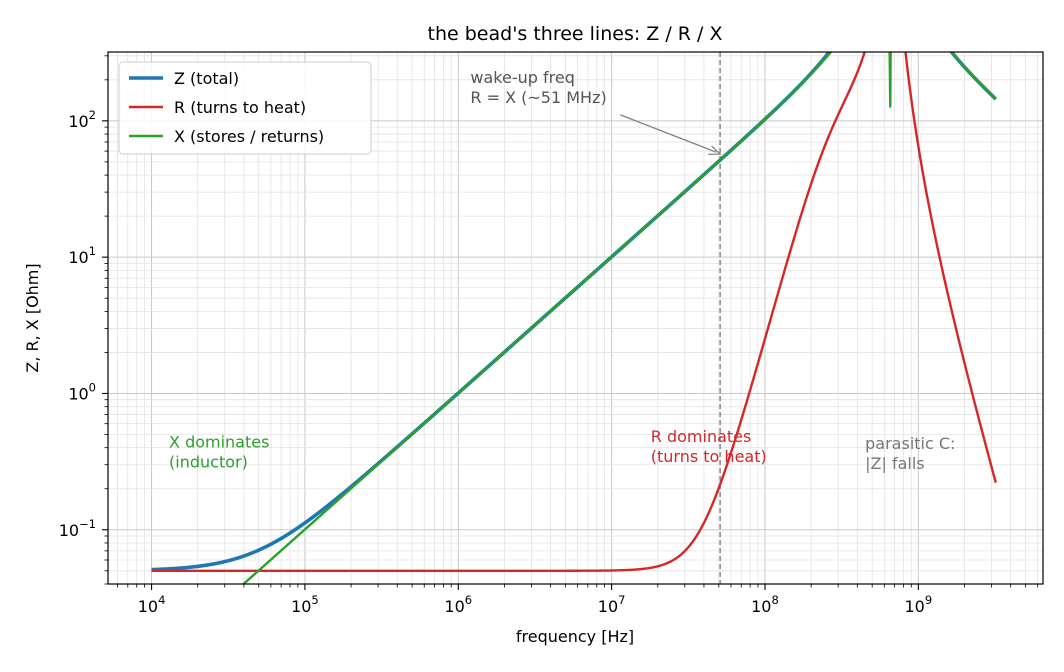 This screenshot has height=672, width=1064. Describe the element at coordinates (82, 119) in the screenshot. I see `y-tick-label: 10²` at that location.